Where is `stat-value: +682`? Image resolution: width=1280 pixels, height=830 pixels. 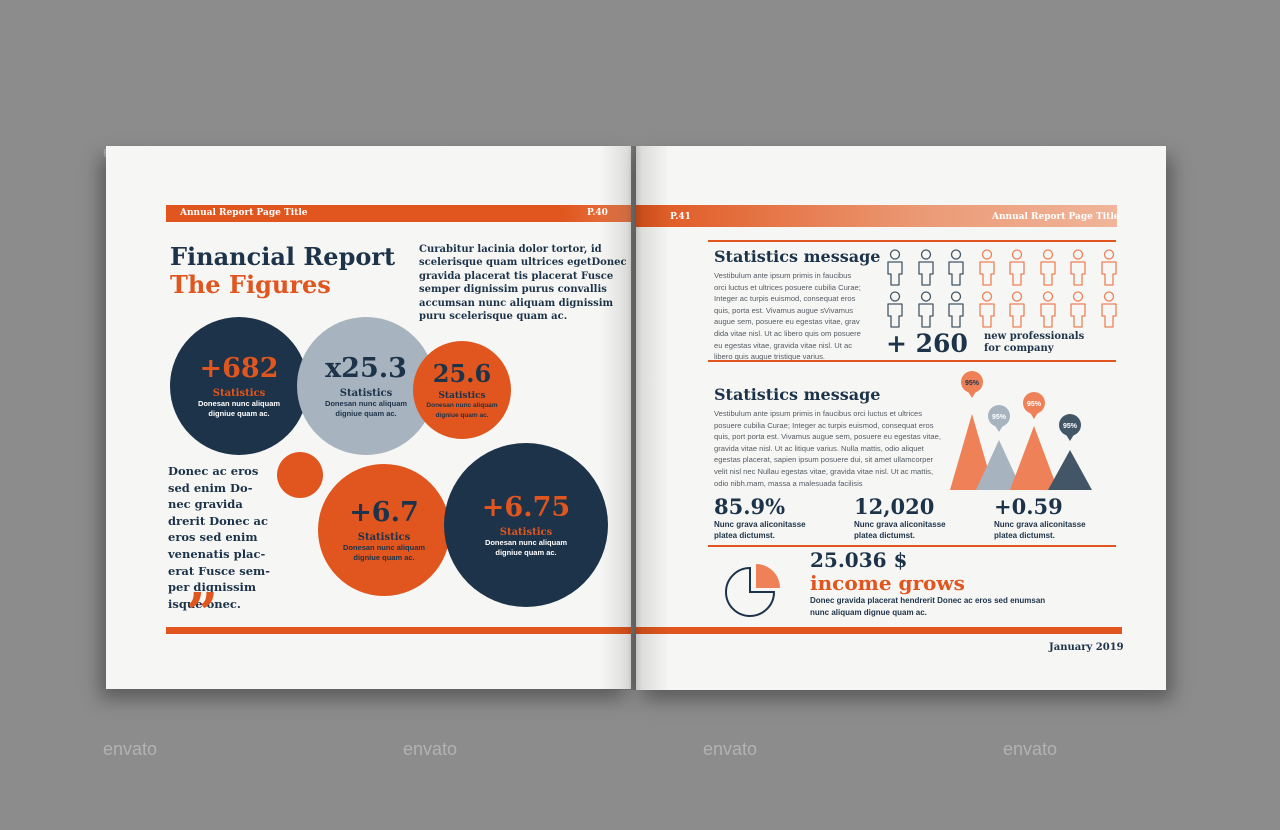 stat-value: +682 is located at coordinates (239, 368).